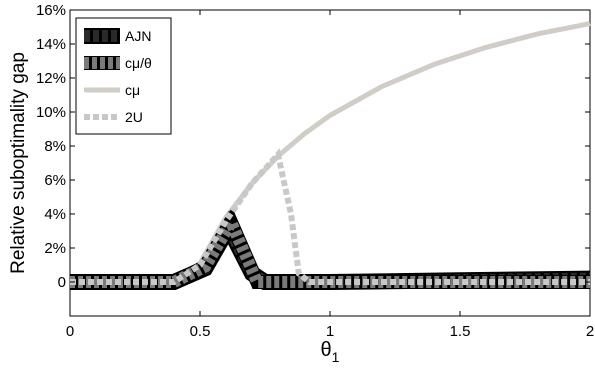 Image resolution: width=595 pixels, height=371 pixels. What do you see at coordinates (132, 90) in the screenshot?
I see `legend-label: cμ` at bounding box center [132, 90].